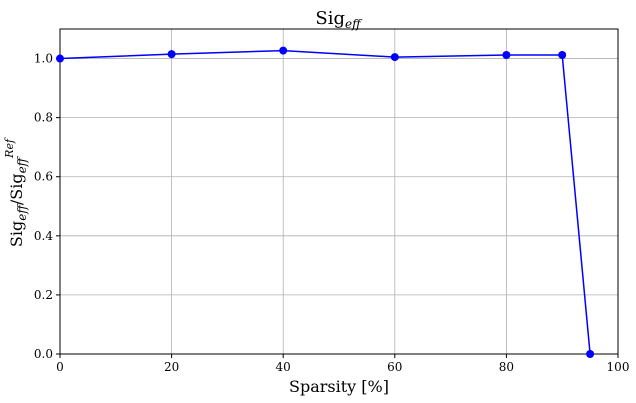 The image size is (636, 403). I want to click on y-label-part-1: Sig, so click(16, 234).